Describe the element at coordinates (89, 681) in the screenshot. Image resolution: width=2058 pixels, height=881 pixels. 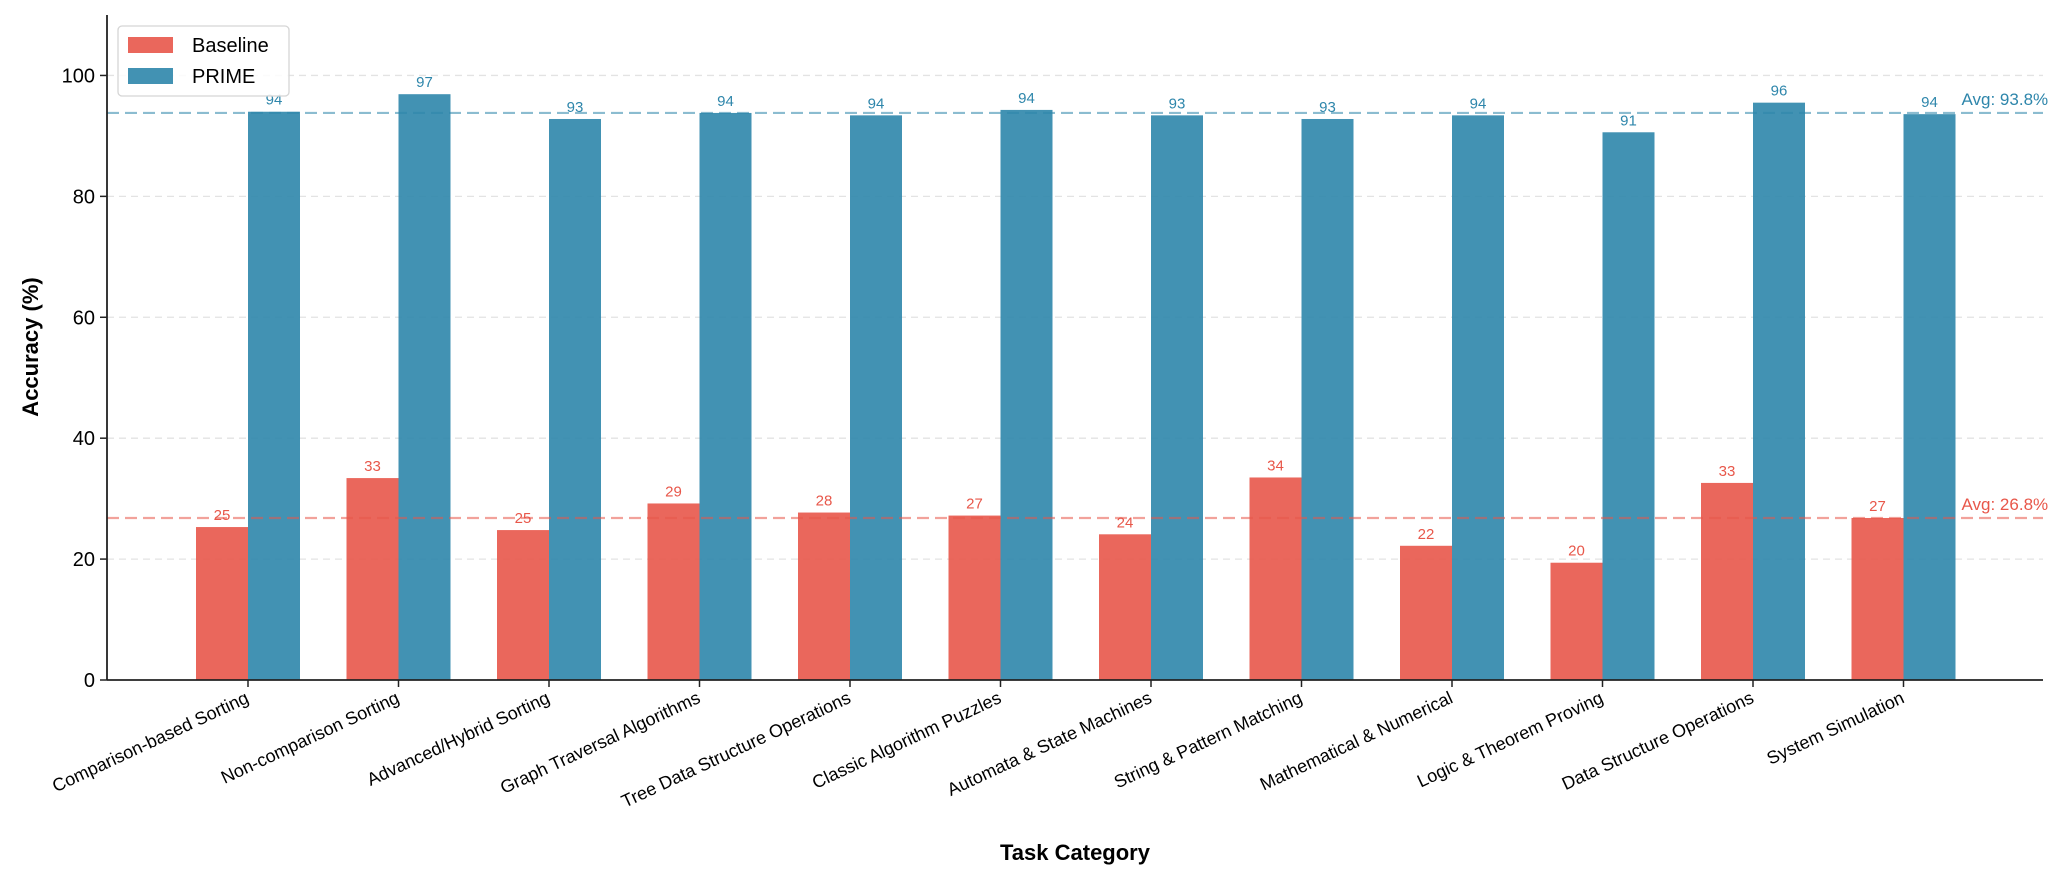
I see `y-tick-label: 0` at that location.